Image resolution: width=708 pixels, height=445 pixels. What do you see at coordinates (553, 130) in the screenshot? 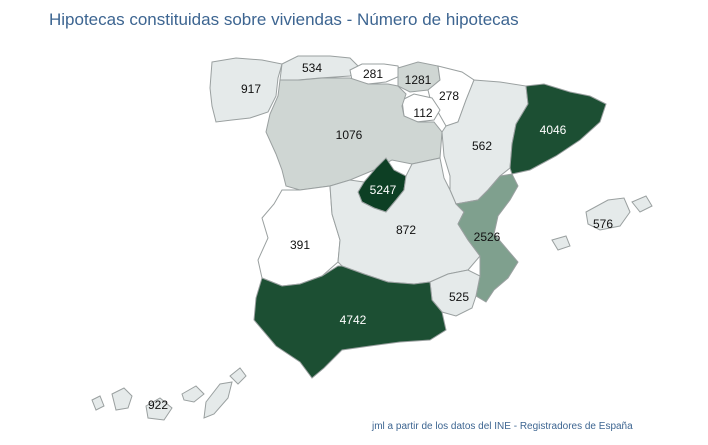
I see `region-value-label: 4046` at bounding box center [553, 130].